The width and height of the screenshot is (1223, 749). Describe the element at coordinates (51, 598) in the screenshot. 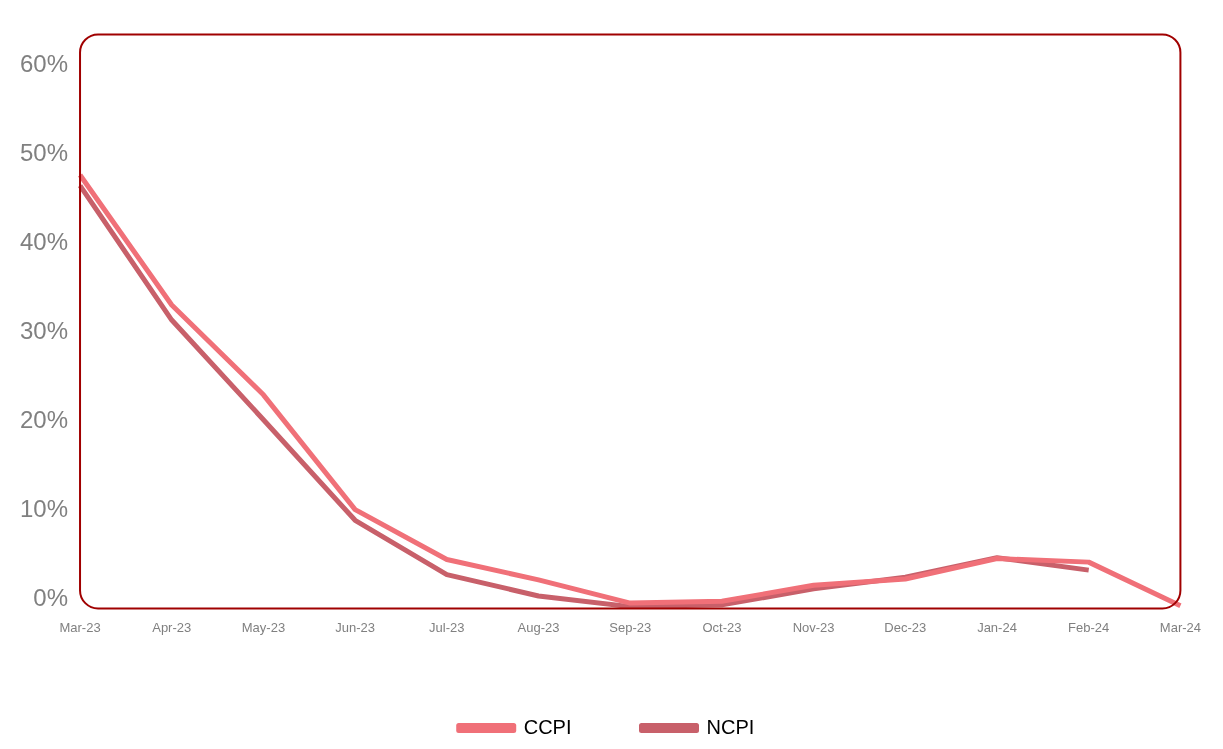

I see `y-tick-label: 0%` at that location.